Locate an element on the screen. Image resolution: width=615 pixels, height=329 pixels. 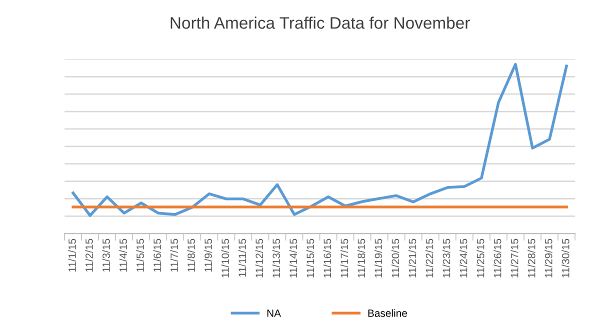
x-tick-label: 11/1/15 is located at coordinates (72, 255).